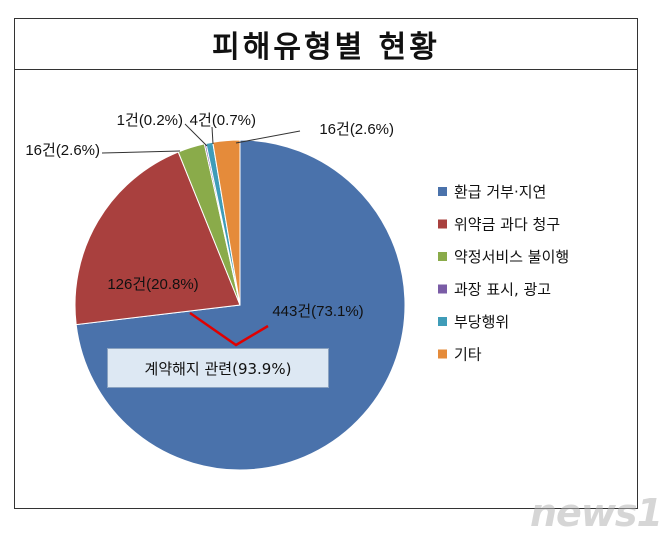 This screenshot has height=541, width=672. What do you see at coordinates (502, 290) in the screenshot?
I see `legend-label: 과장 표시, 광고` at bounding box center [502, 290].